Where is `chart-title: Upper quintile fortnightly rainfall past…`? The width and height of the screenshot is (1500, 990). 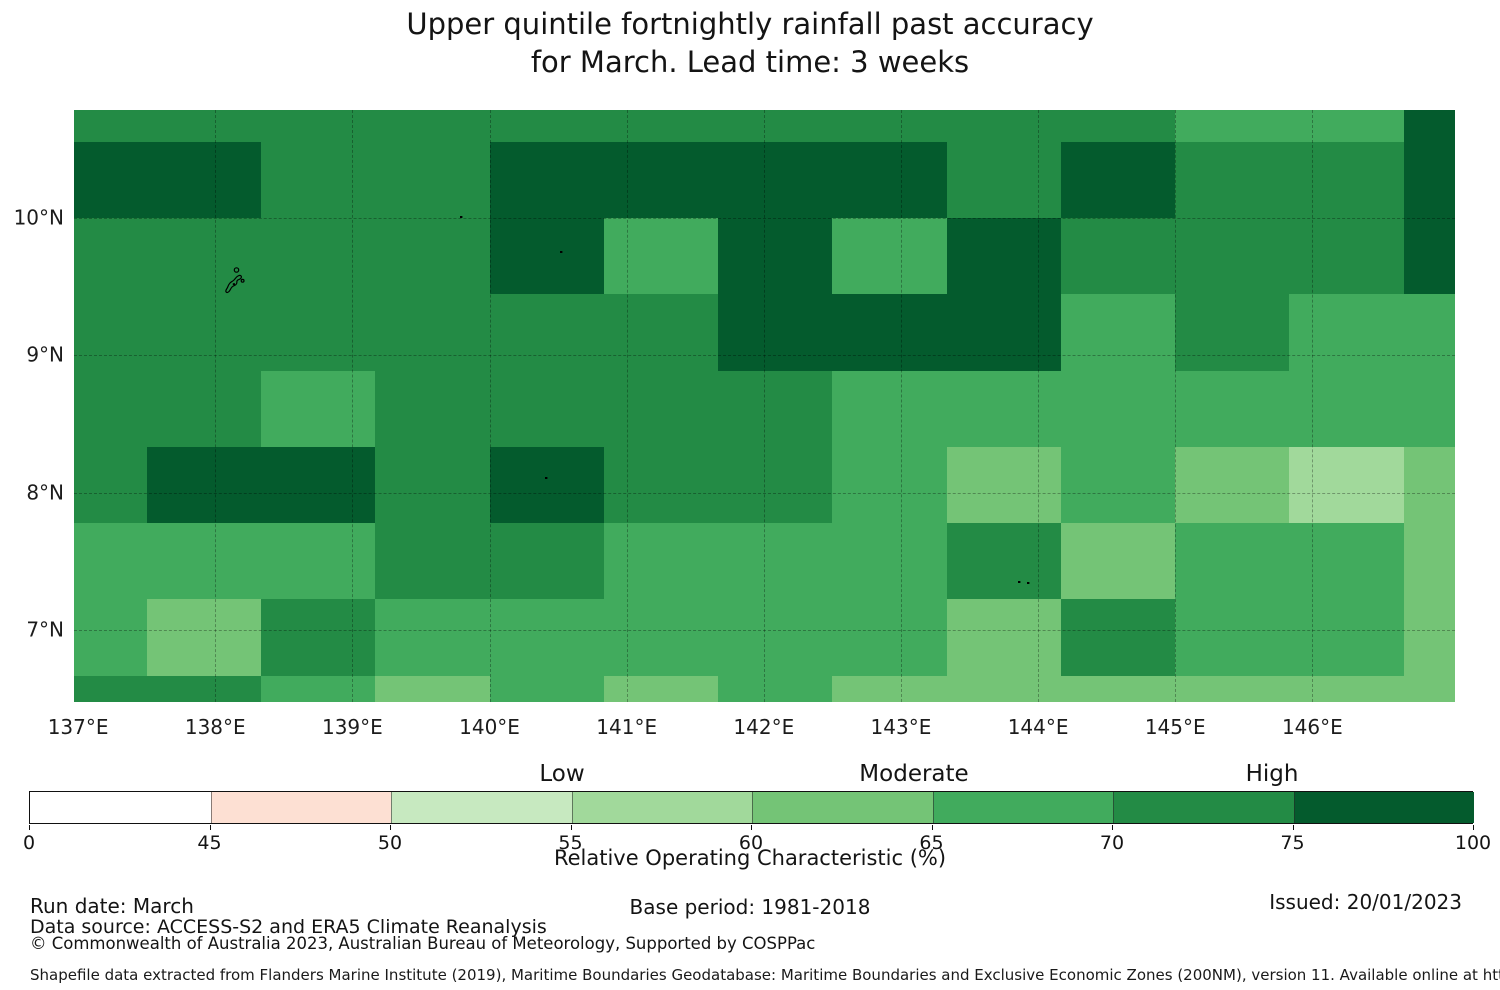
chart-title: Upper quintile fortnightly rainfall past… is located at coordinates (750, 43).